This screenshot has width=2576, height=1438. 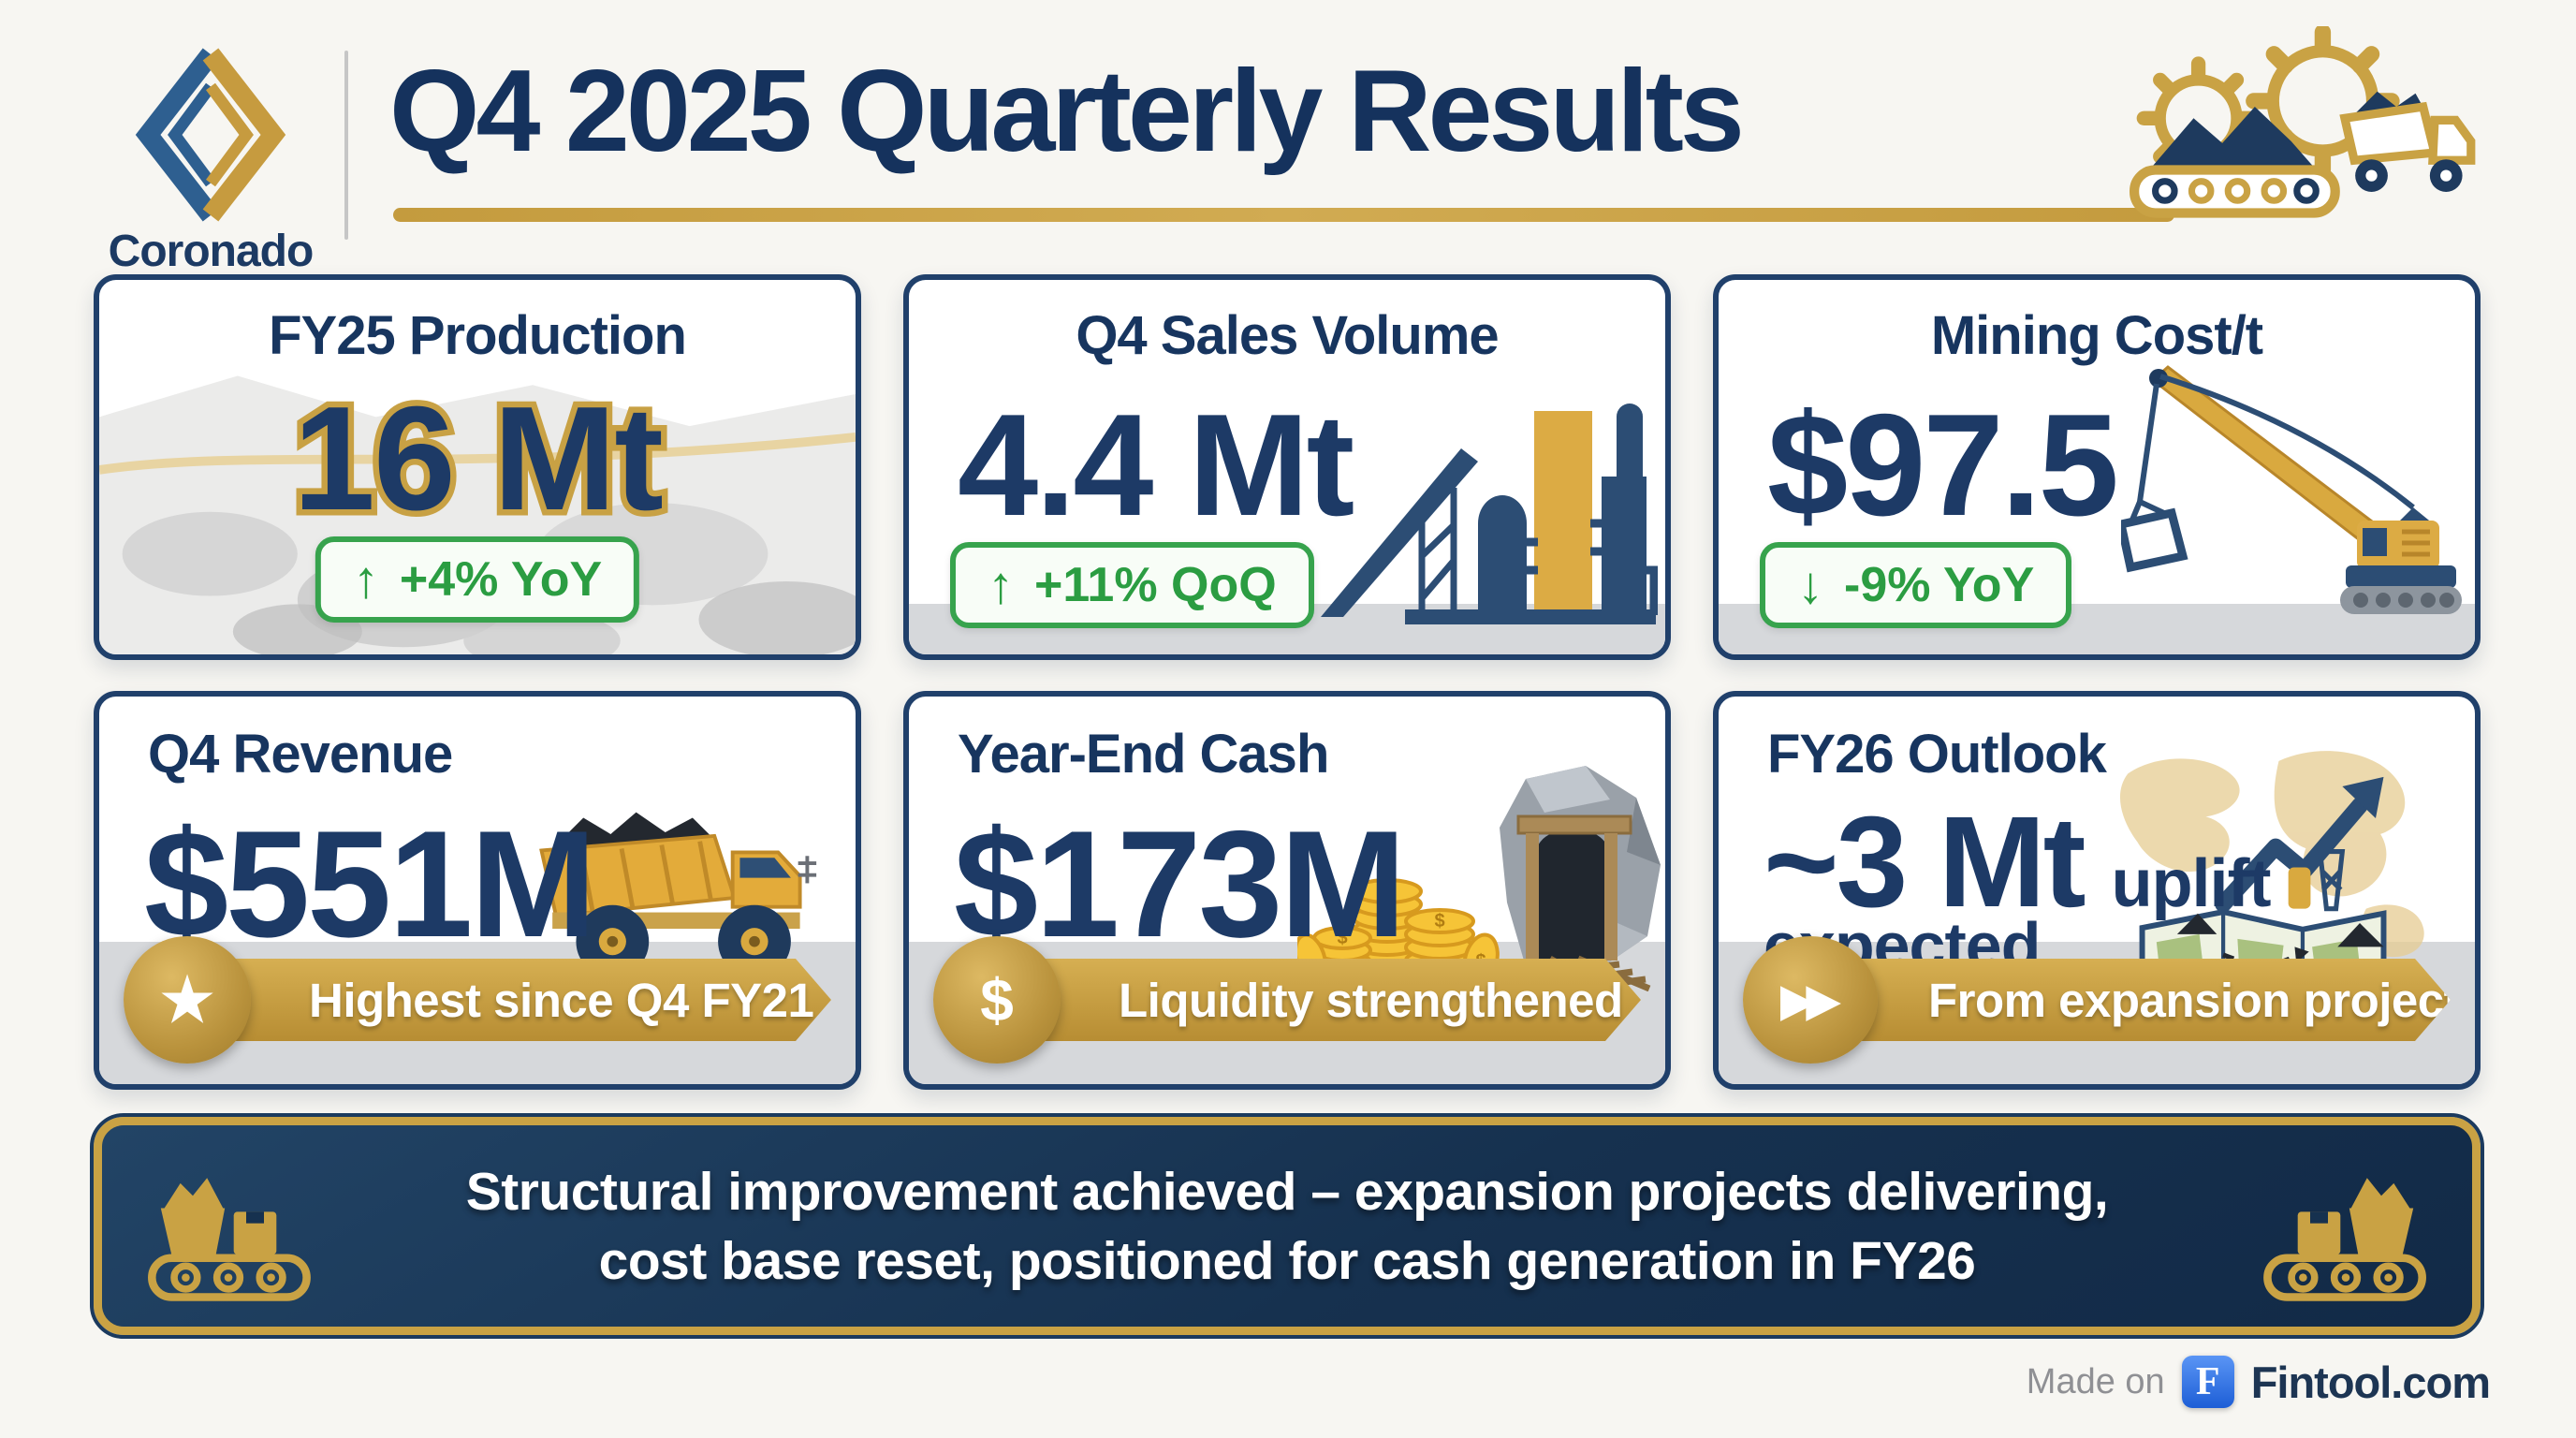 I want to click on fintool-logo-icon: F, so click(x=2207, y=1382).